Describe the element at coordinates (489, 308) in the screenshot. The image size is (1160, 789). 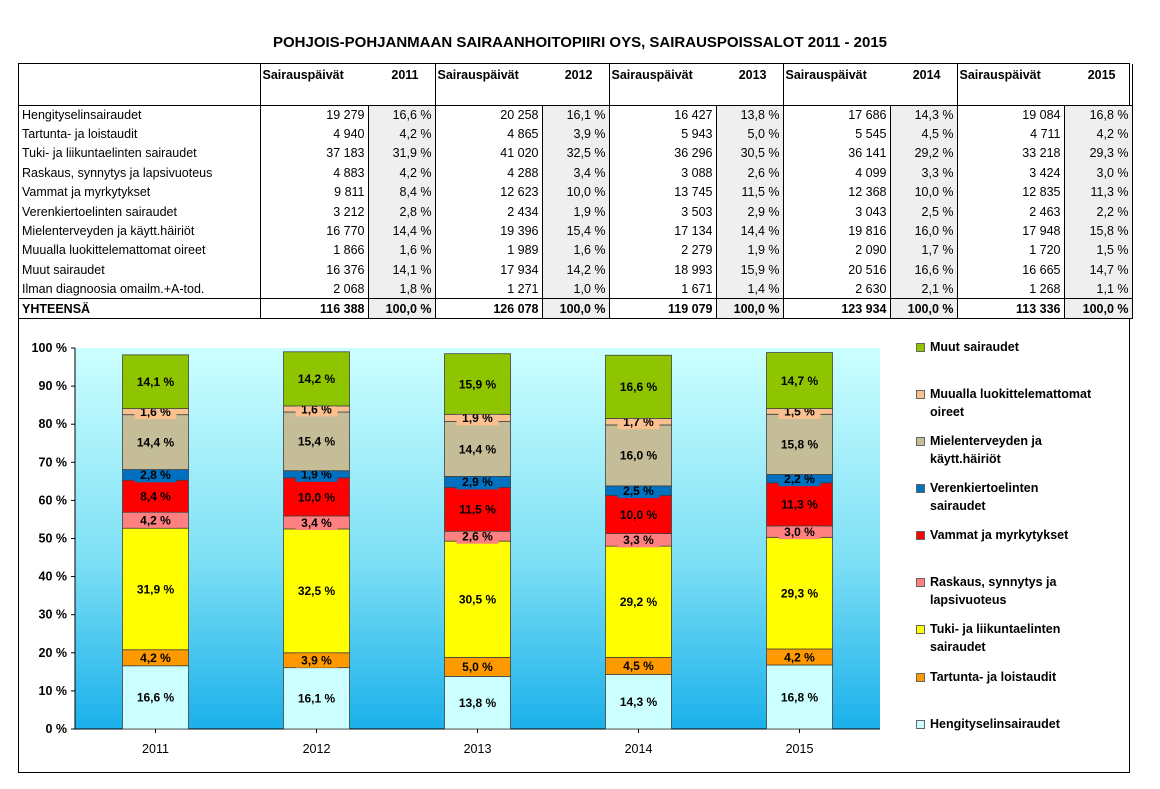
I see `sick-days-value: 126 078` at that location.